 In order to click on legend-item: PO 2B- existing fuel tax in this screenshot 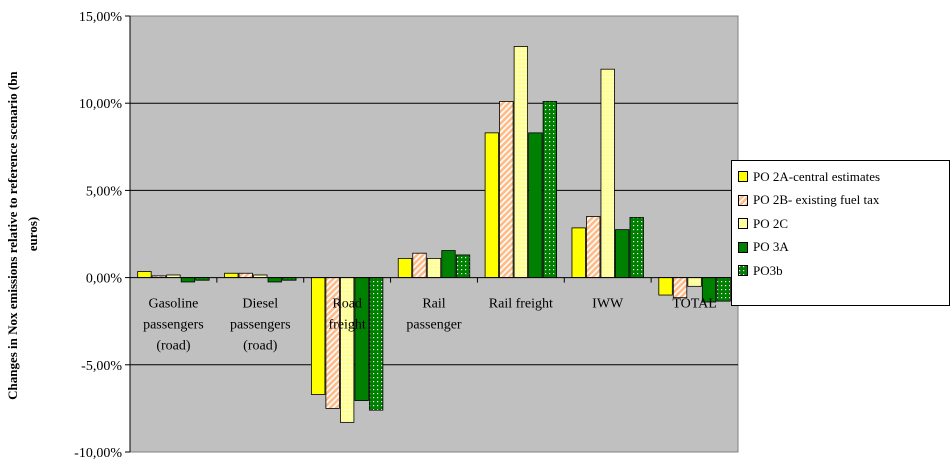, I will do `click(843, 201)`.